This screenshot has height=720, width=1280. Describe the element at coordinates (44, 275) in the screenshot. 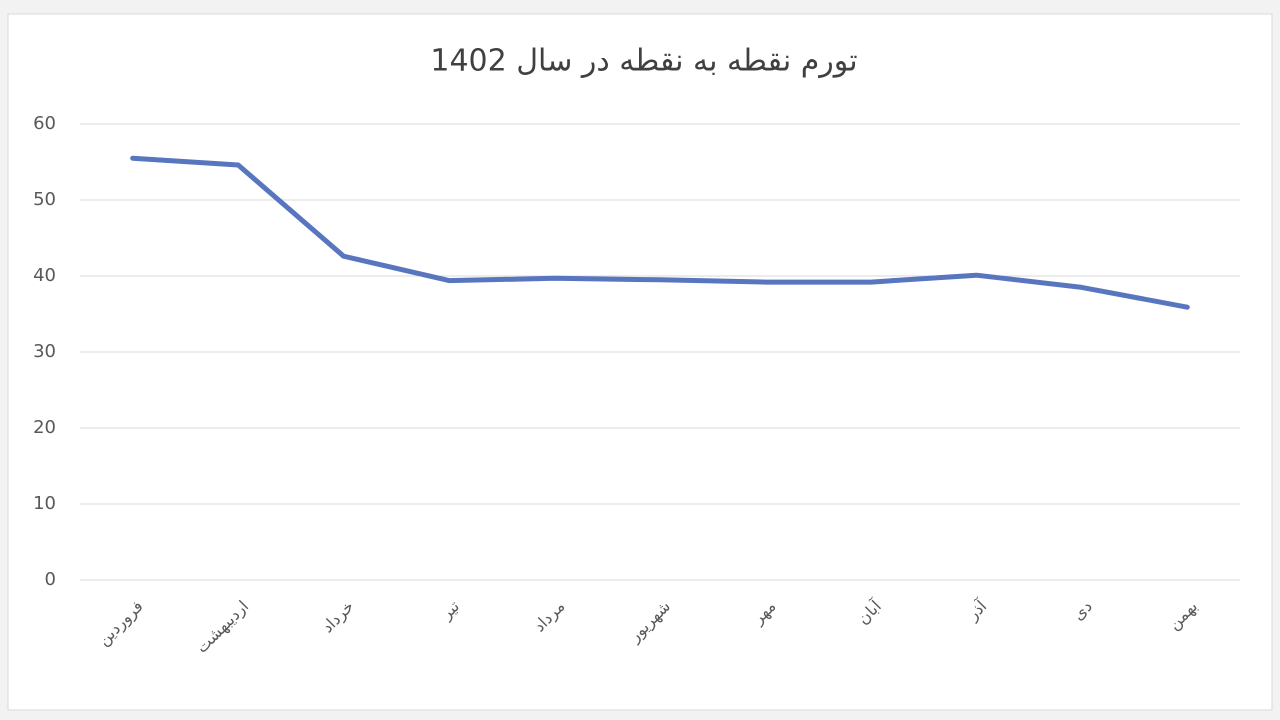

I see `y-tick-label: 40` at that location.